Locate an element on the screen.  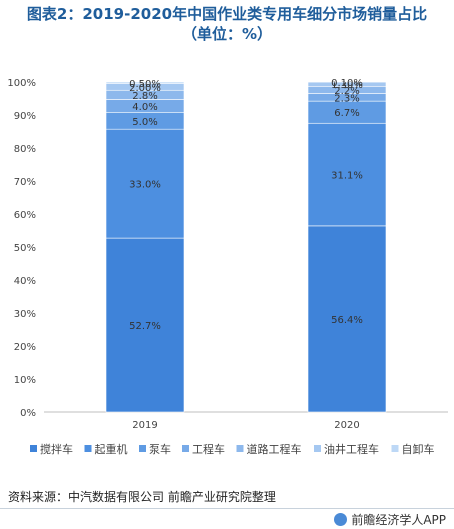
y-tick-label: 10% is located at coordinates (25, 380).